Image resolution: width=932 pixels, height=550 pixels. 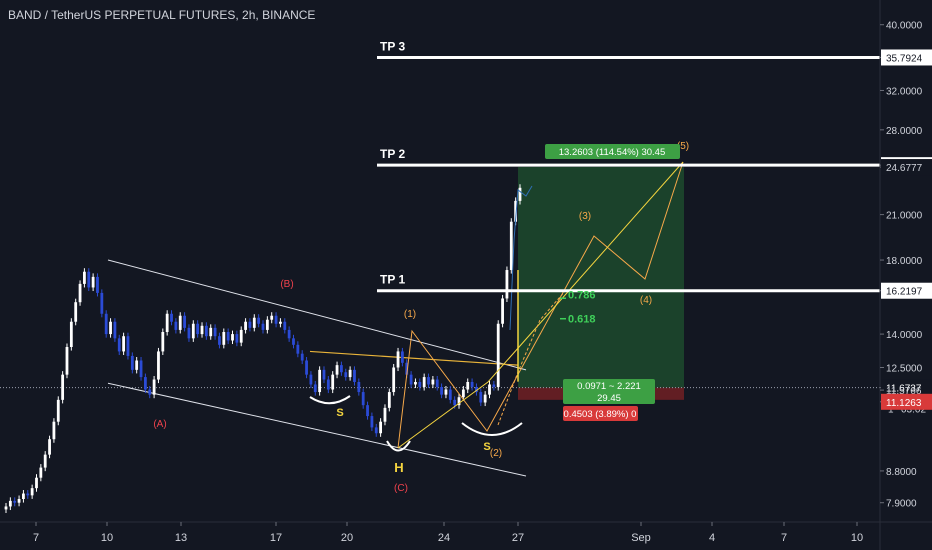 What do you see at coordinates (601, 277) in the screenshot?
I see `target-zone` at bounding box center [601, 277].